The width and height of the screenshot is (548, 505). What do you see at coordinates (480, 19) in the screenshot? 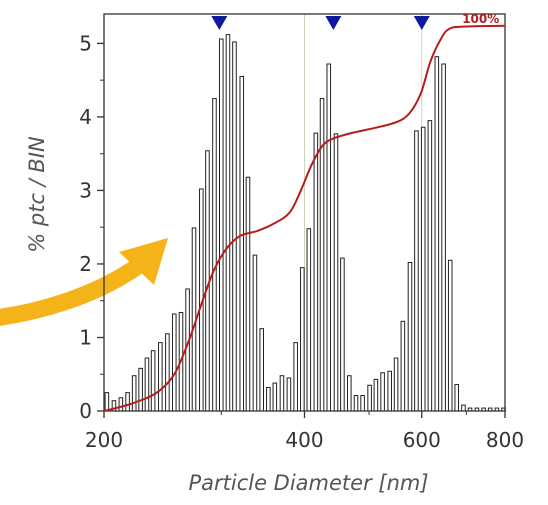
I see `cumulative-end-label: 100%` at bounding box center [480, 19].